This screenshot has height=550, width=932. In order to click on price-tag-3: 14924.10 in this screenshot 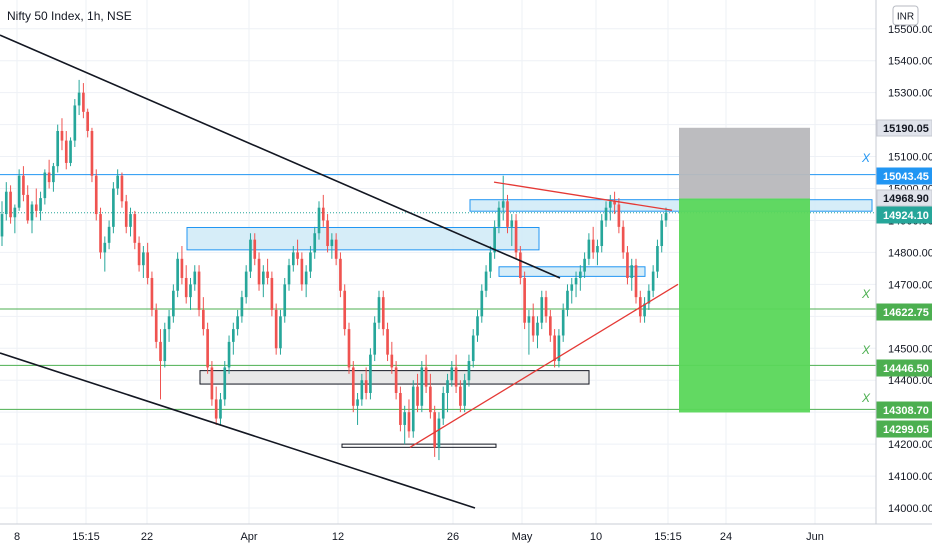, I will do `click(904, 215)`.